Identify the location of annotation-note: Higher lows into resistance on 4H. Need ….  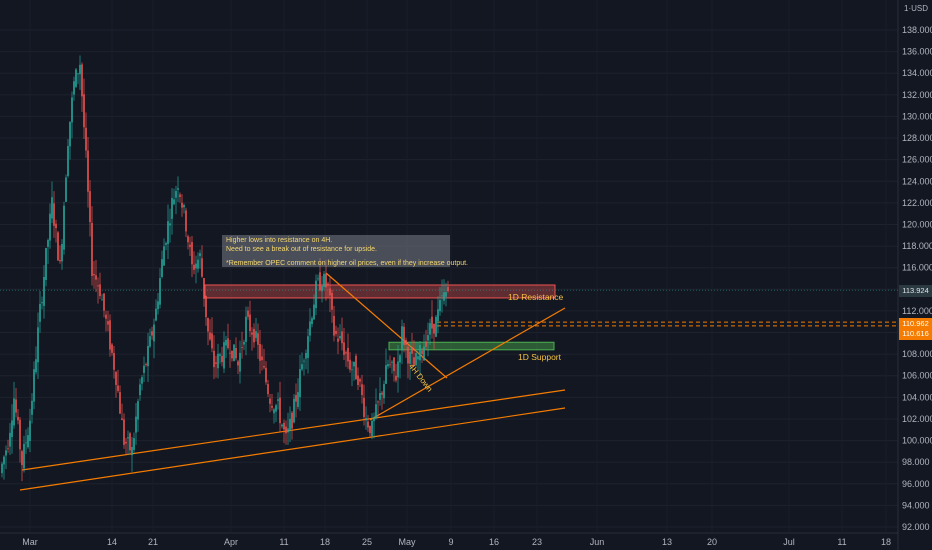
(345, 251).